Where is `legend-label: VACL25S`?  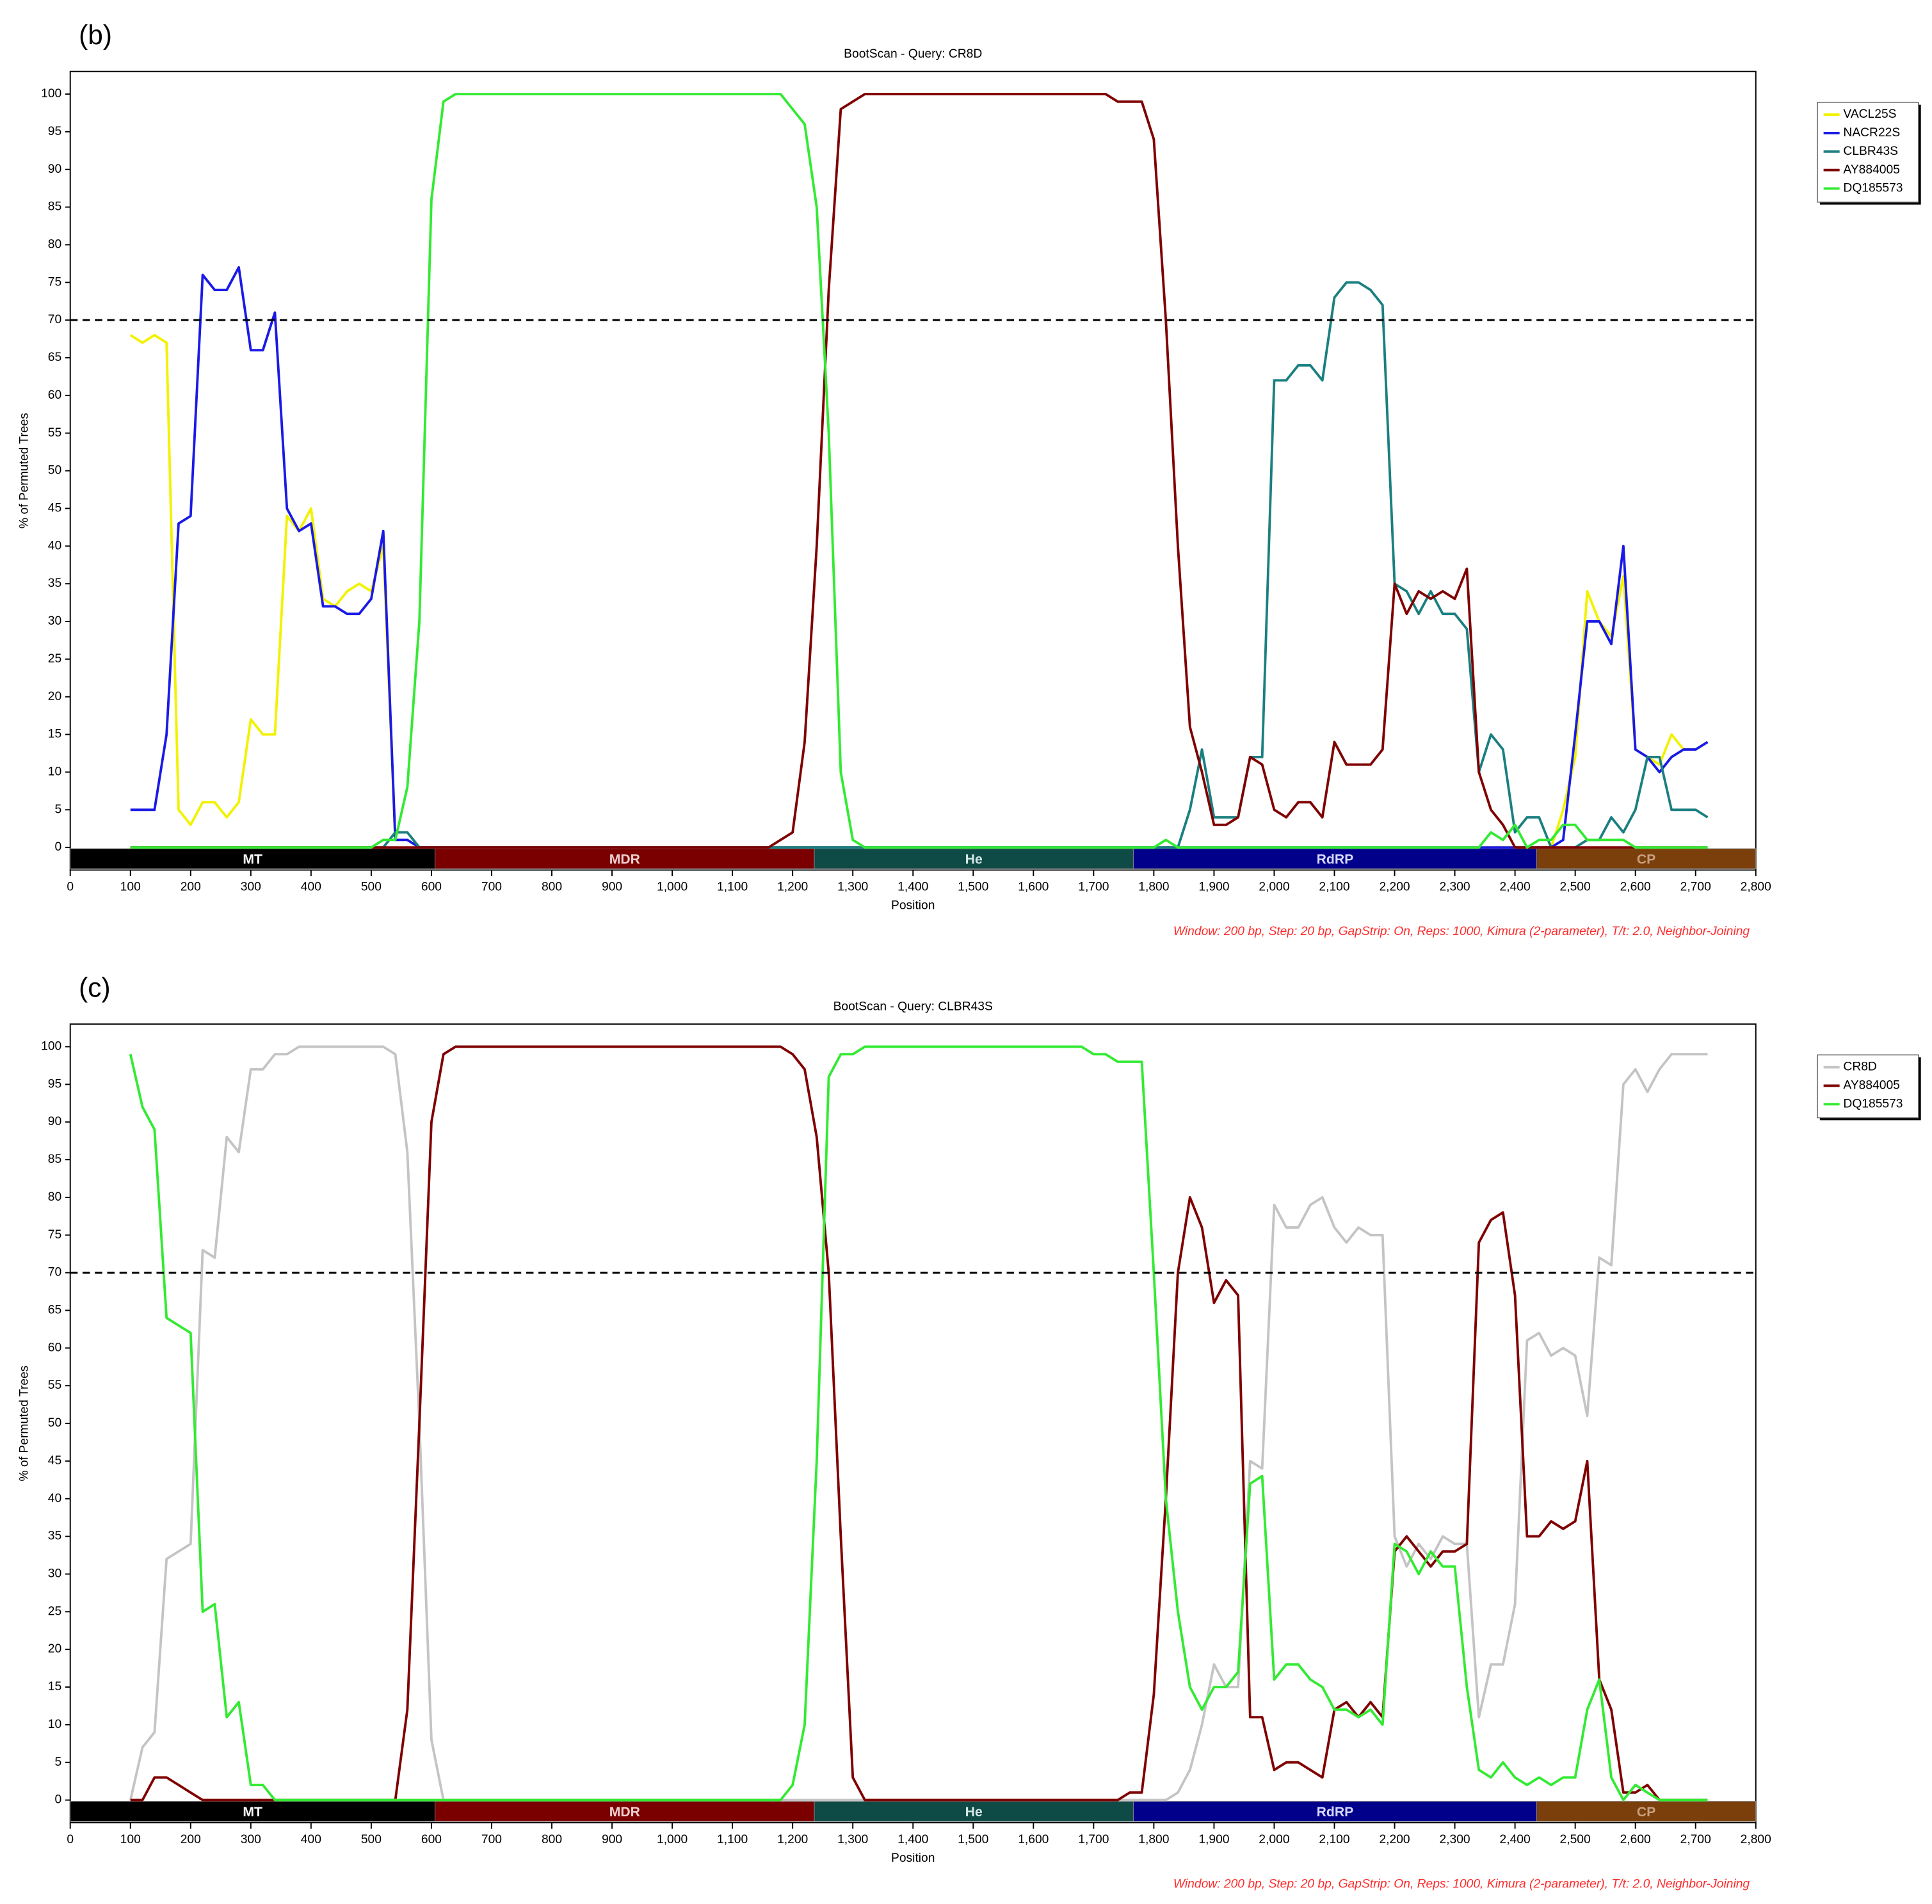
legend-label: VACL25S is located at coordinates (1869, 114).